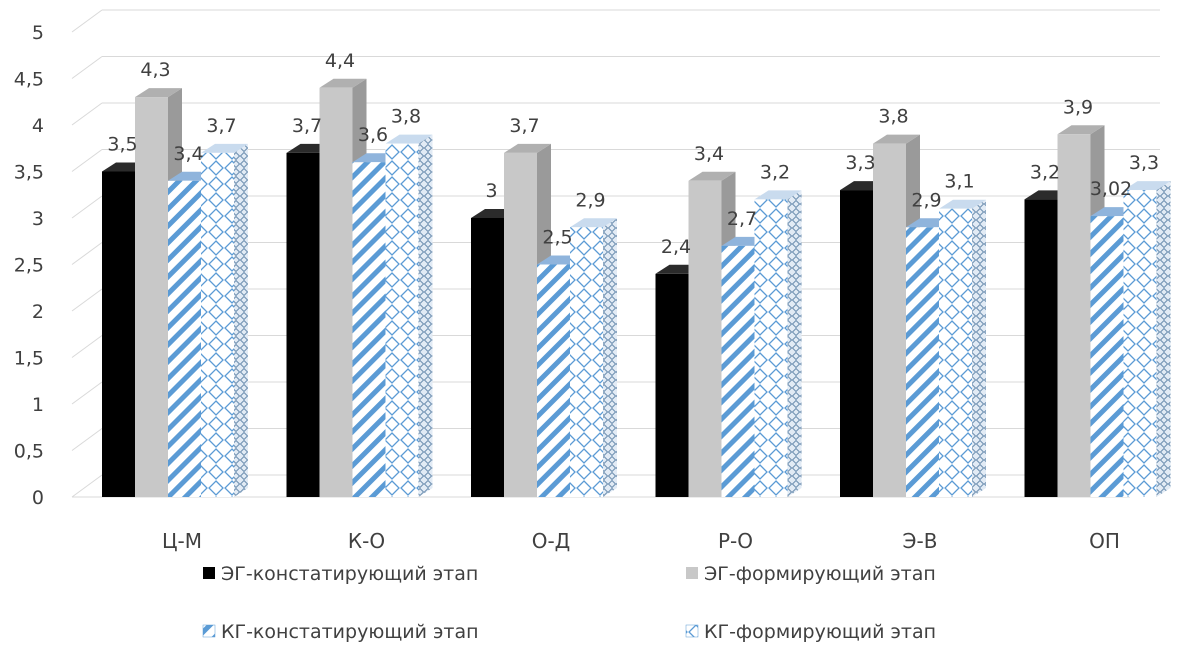 The image size is (1194, 657). I want to click on y-tick-label: 0, so click(38, 498).